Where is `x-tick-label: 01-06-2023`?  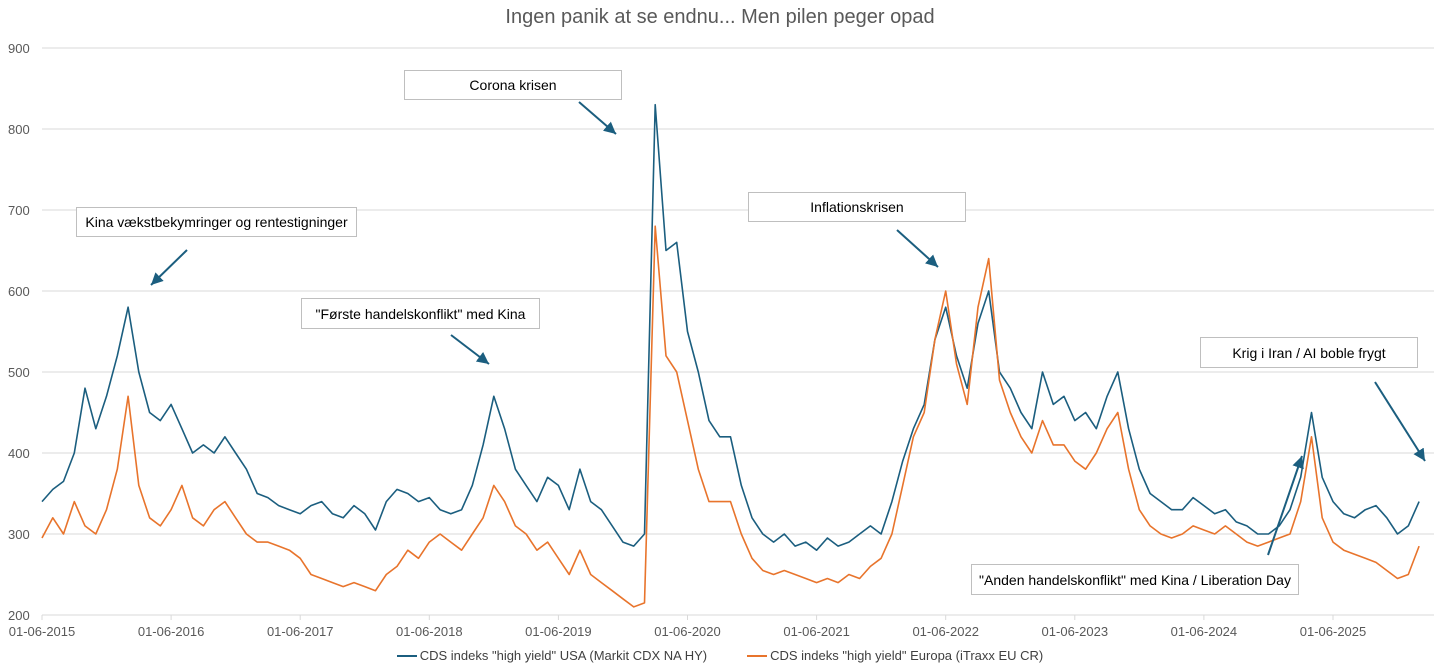 x-tick-label: 01-06-2023 is located at coordinates (1075, 631).